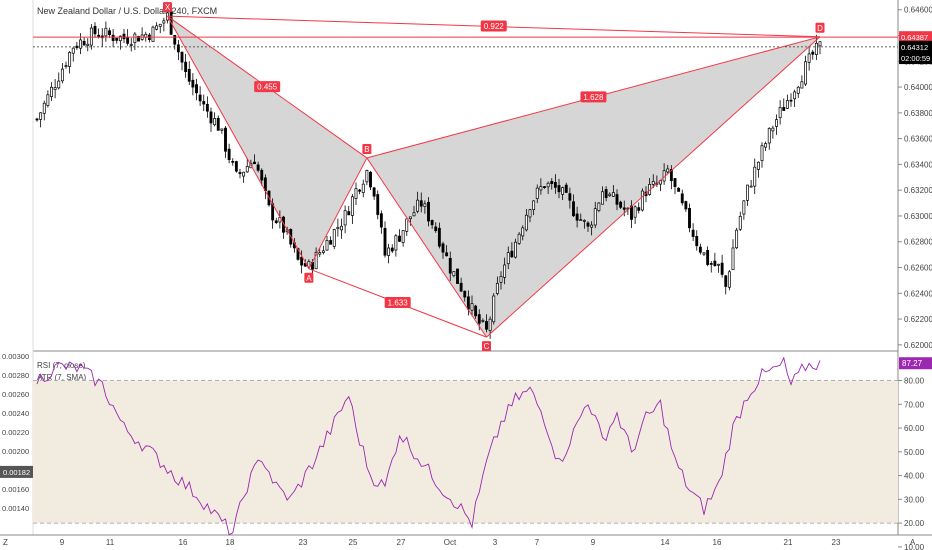 The width and height of the screenshot is (932, 550). Describe the element at coordinates (16, 472) in the screenshot. I see `atr-current-label: 0.00182` at that location.